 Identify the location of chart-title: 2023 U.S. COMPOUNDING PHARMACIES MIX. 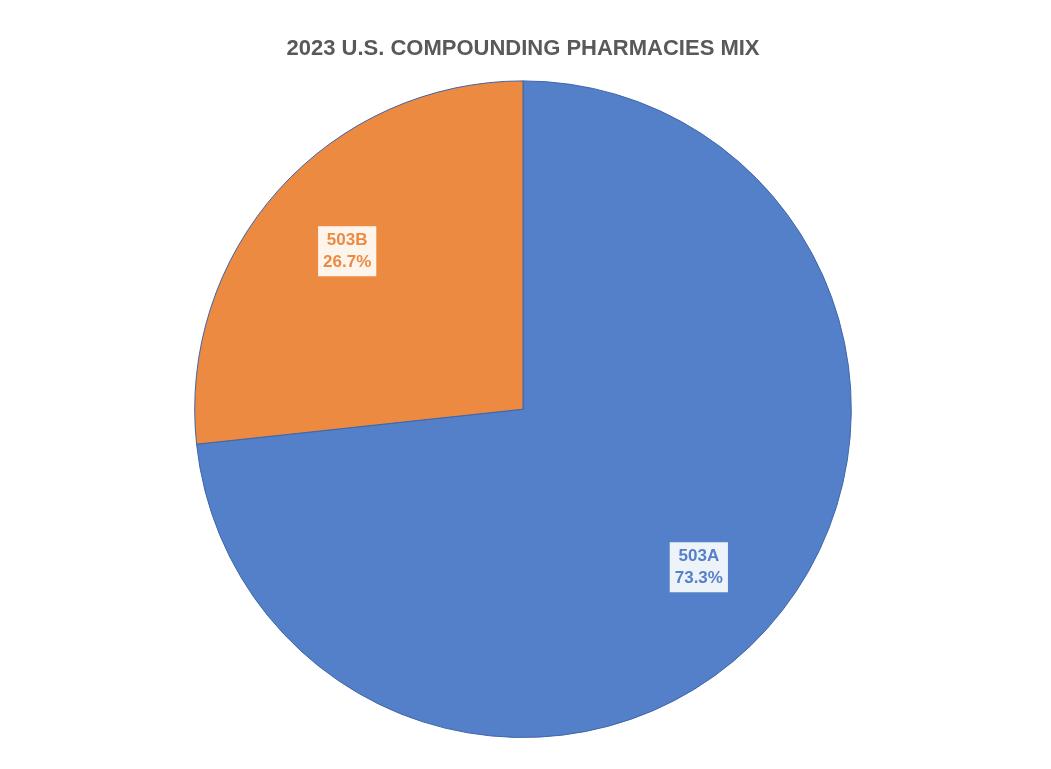
(523, 48).